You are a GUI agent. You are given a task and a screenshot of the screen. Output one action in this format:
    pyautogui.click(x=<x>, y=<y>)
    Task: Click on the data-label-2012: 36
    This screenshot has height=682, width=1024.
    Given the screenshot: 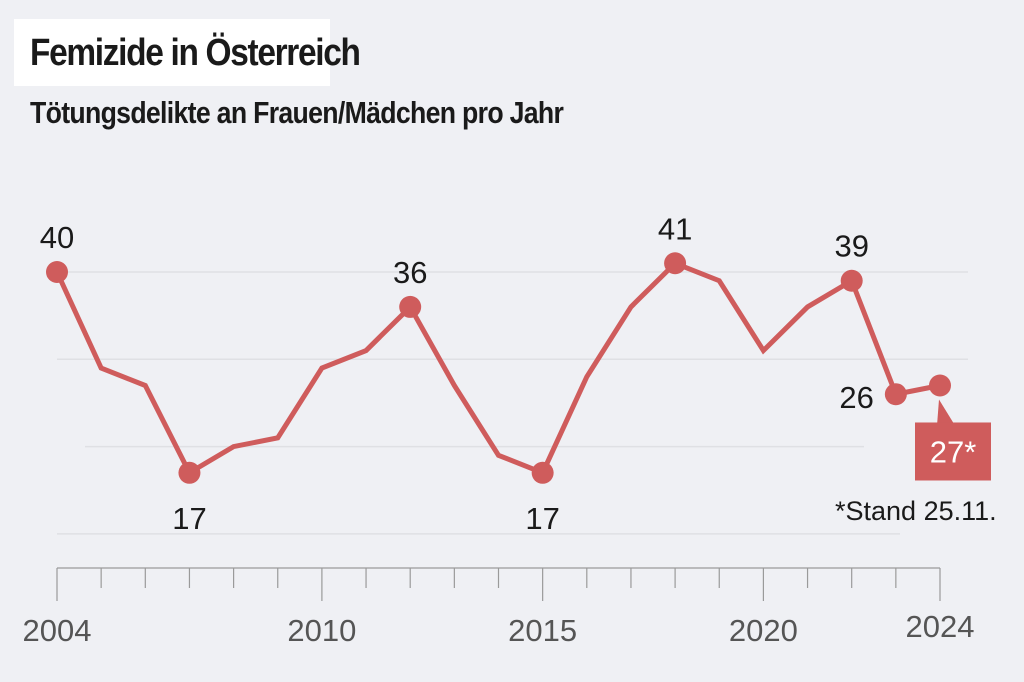 What is the action you would take?
    pyautogui.click(x=410, y=272)
    